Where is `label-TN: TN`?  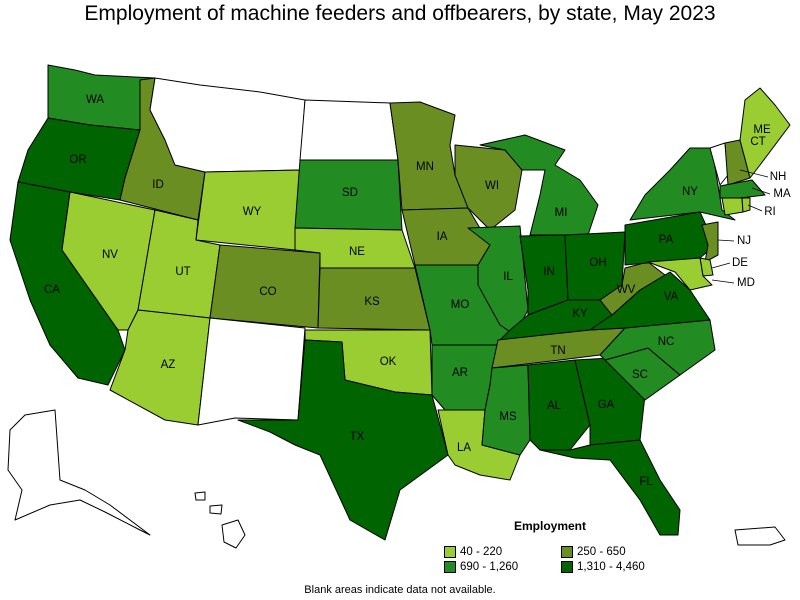
label-TN: TN is located at coordinates (557, 351).